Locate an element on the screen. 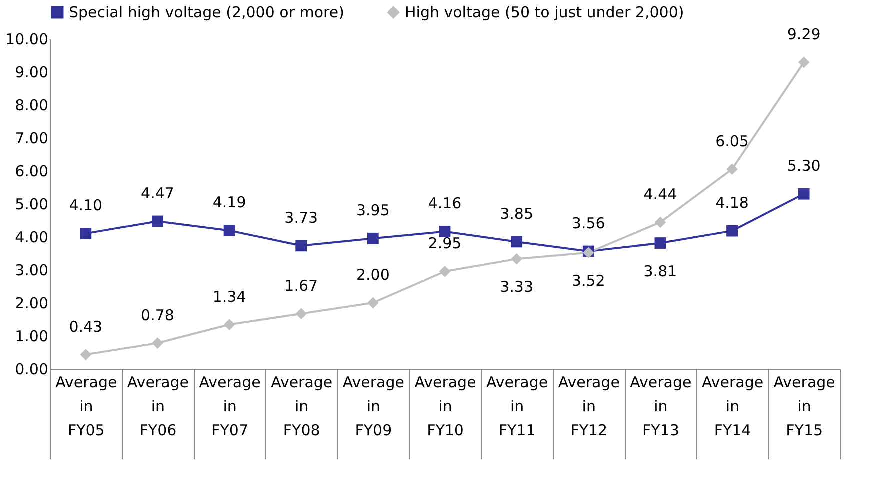  data-label: 4.19 is located at coordinates (229, 203).